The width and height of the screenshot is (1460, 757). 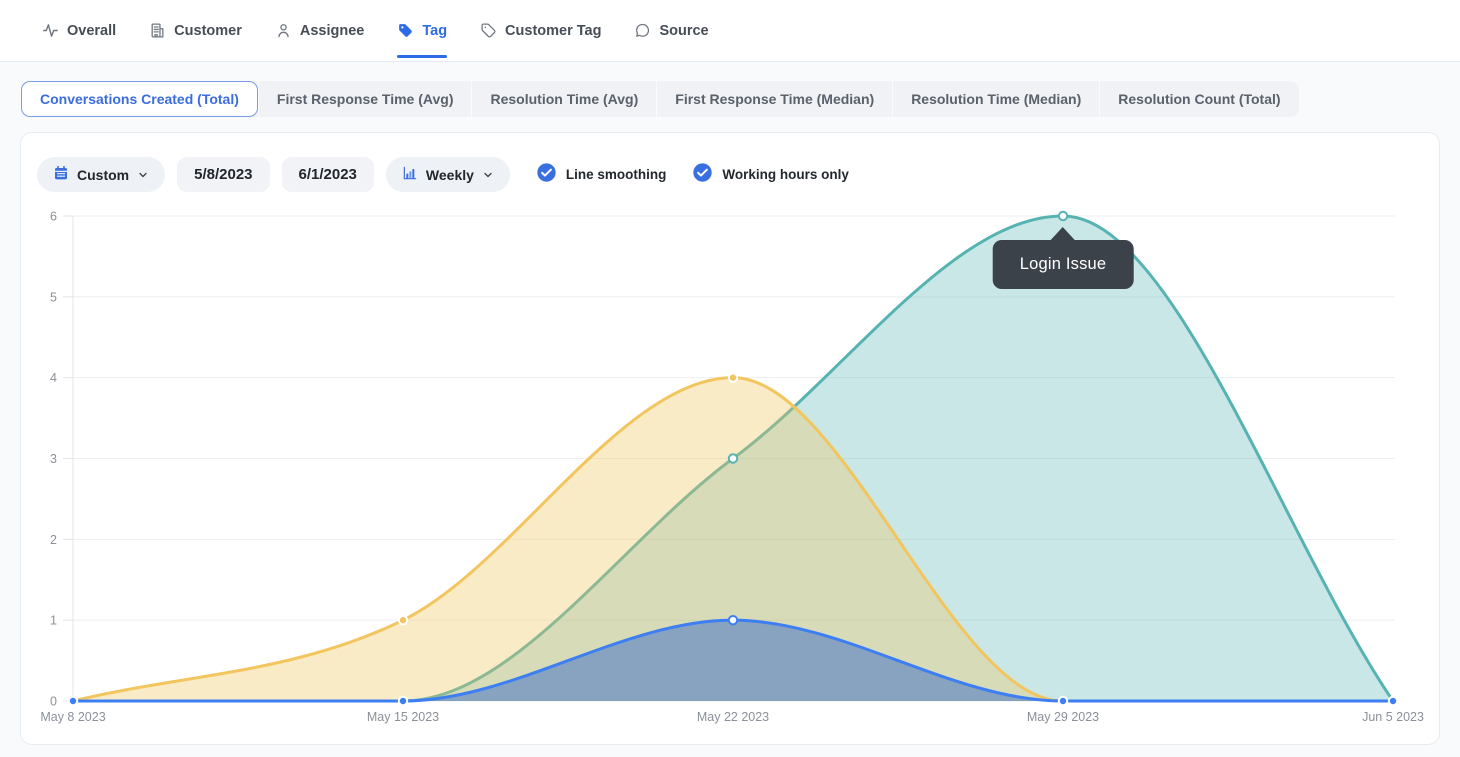 What do you see at coordinates (50, 30) in the screenshot?
I see `activity-icon` at bounding box center [50, 30].